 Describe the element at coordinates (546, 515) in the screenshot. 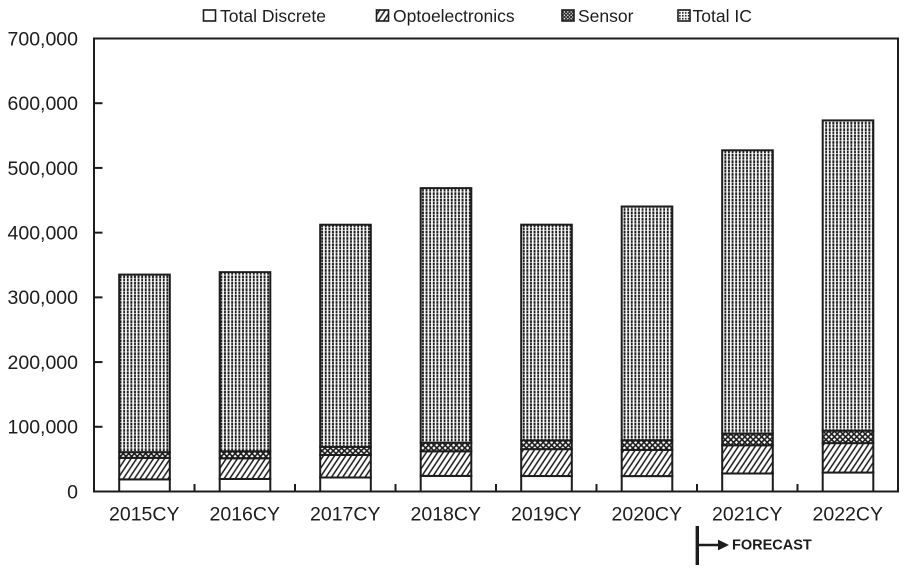

I see `svg-text: 2019CY` at that location.